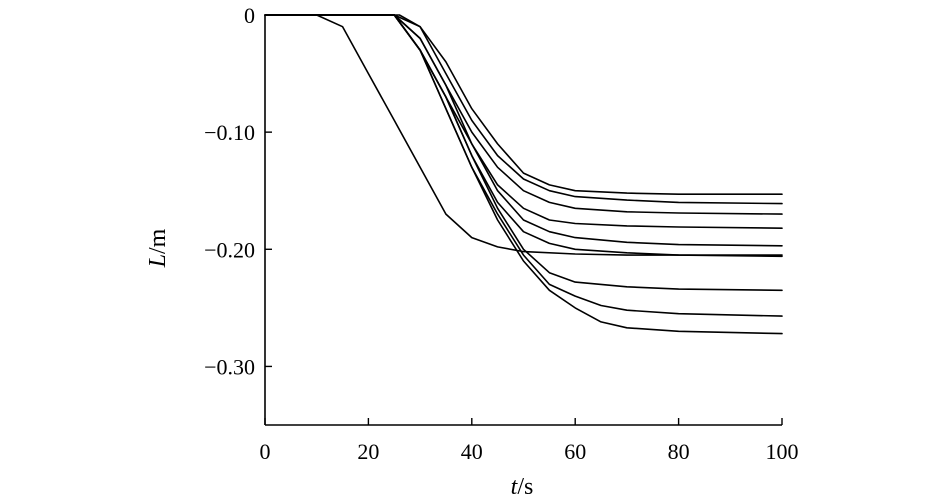  I want to click on x-tick-label: 80, so click(679, 451).